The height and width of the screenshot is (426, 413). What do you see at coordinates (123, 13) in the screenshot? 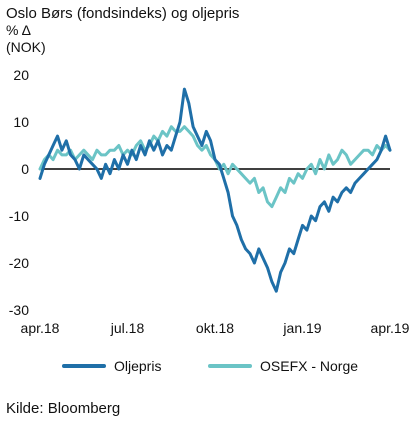
I see `chart-title: Oslo Børs (fondsindeks) og oljepris` at bounding box center [123, 13].